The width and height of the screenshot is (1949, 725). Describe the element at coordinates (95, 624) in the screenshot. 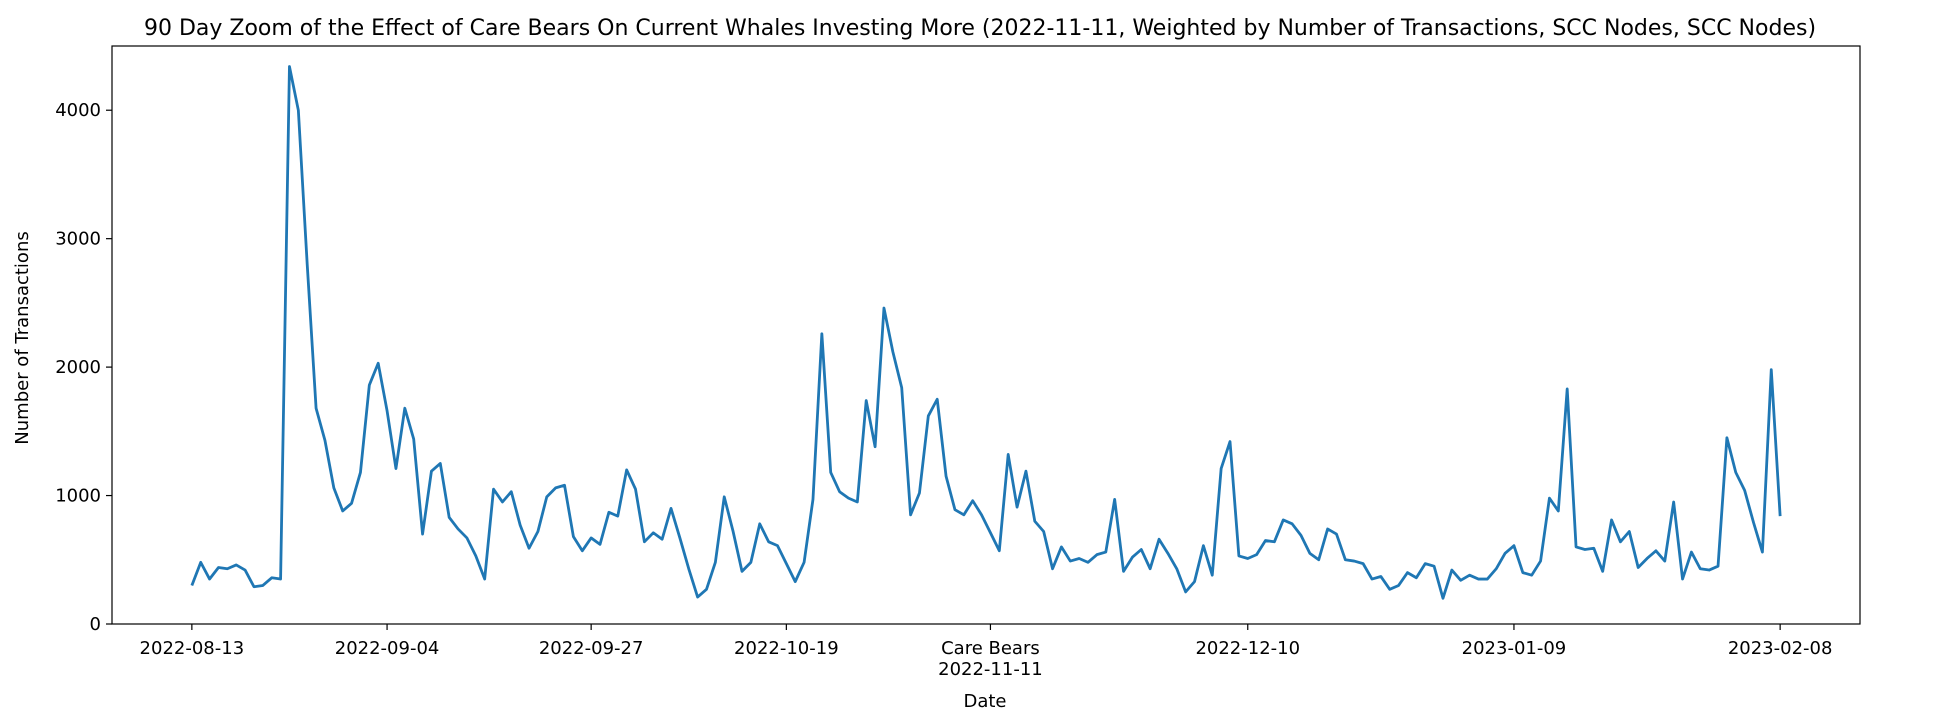

I see `y-tick-label: 0` at that location.